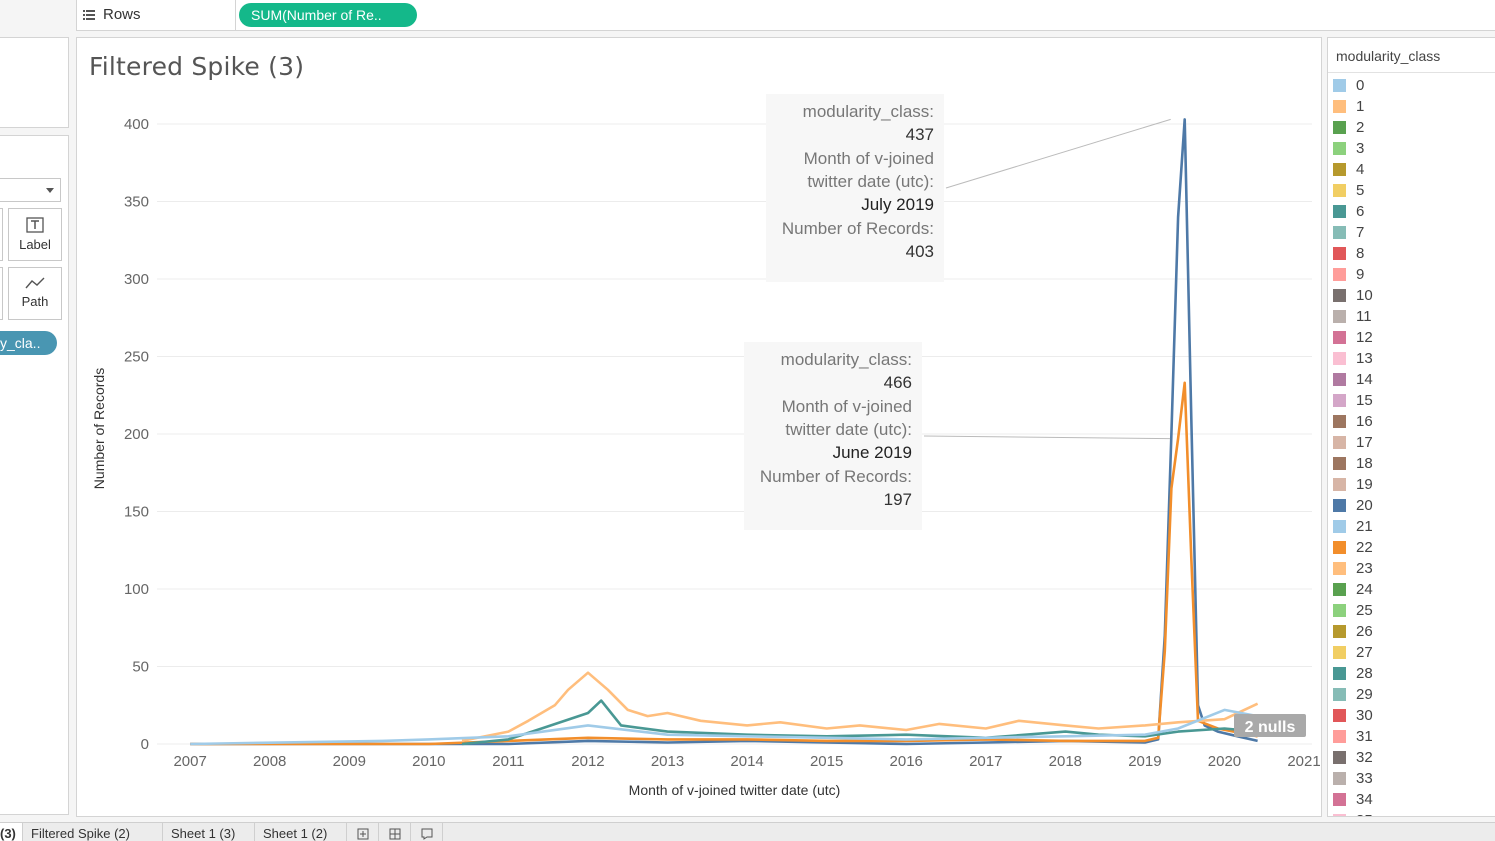  What do you see at coordinates (1353, 379) in the screenshot?
I see `legend-item: 14` at bounding box center [1353, 379].